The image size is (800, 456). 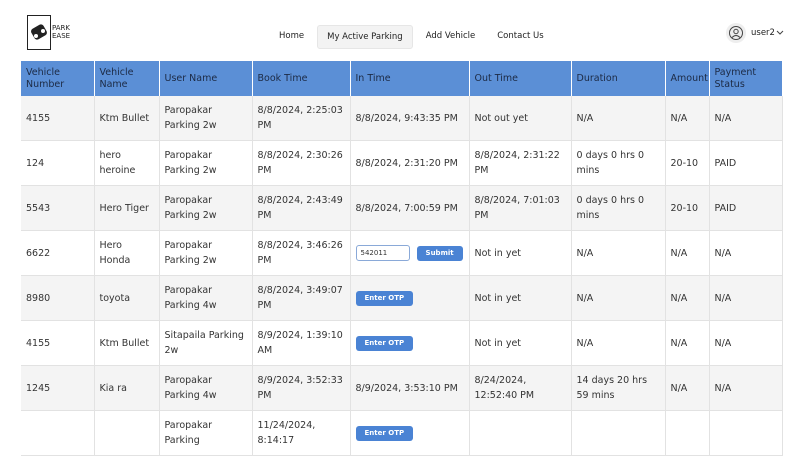 What do you see at coordinates (520, 36) in the screenshot?
I see `nav-link: Contact Us` at bounding box center [520, 36].